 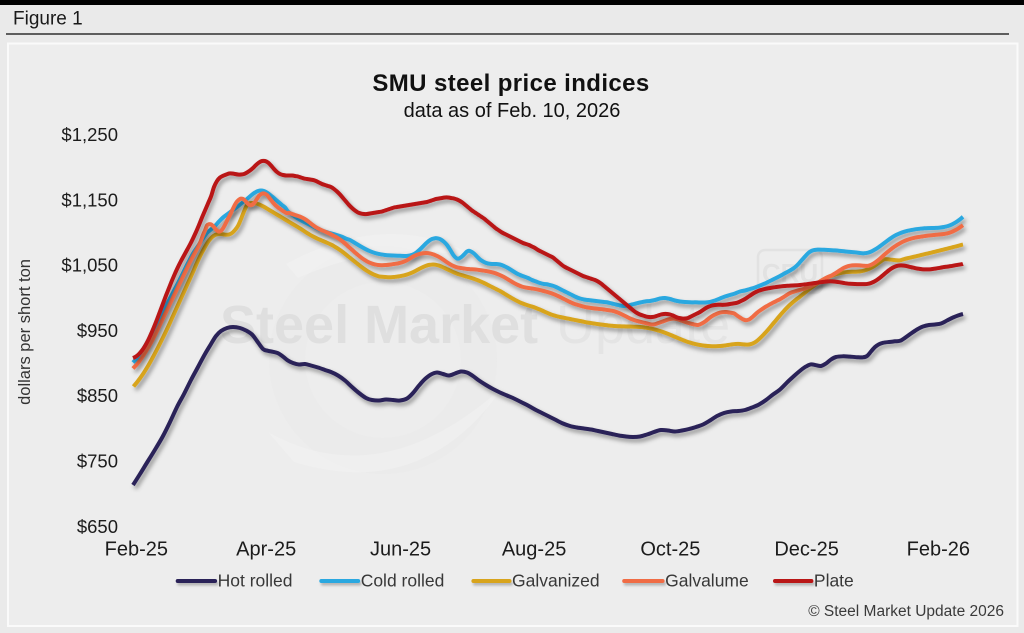 I want to click on svg-text: Aug-25, so click(x=534, y=550).